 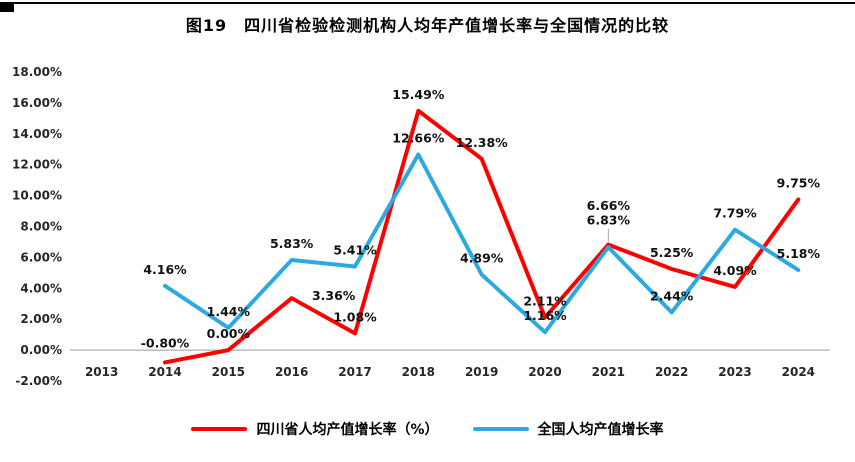 I want to click on legend-line-sample-sichuan, so click(x=219, y=429).